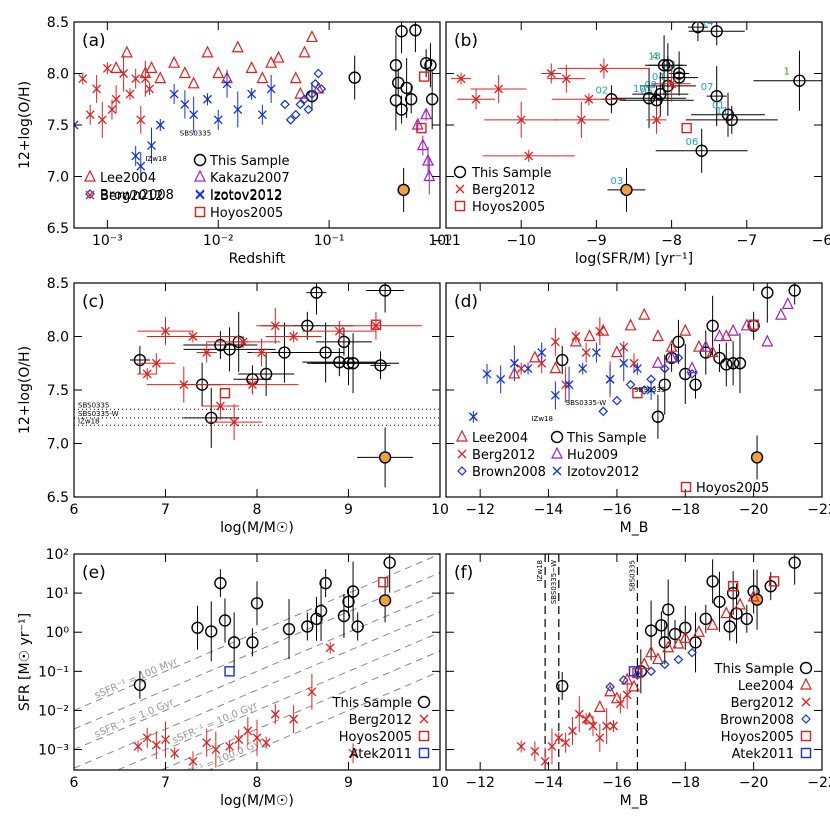 Image resolution: width=830 pixels, height=830 pixels. Describe the element at coordinates (617, 510) in the screenshot. I see `x-tick-label: −16` at that location.